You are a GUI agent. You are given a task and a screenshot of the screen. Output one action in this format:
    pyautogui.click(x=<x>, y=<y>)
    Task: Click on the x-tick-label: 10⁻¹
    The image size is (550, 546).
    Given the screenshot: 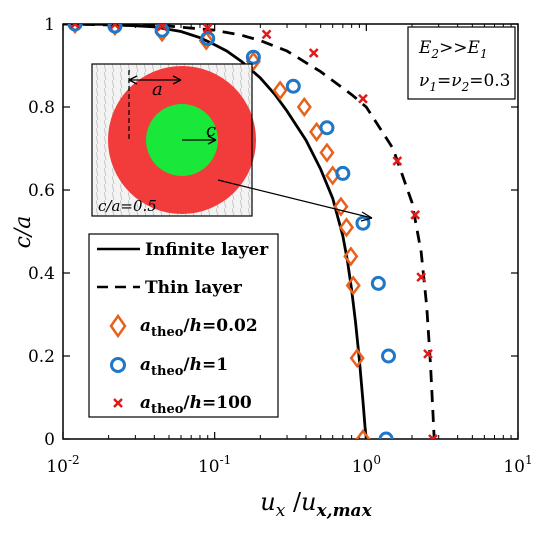 What is the action you would take?
    pyautogui.click(x=214, y=465)
    